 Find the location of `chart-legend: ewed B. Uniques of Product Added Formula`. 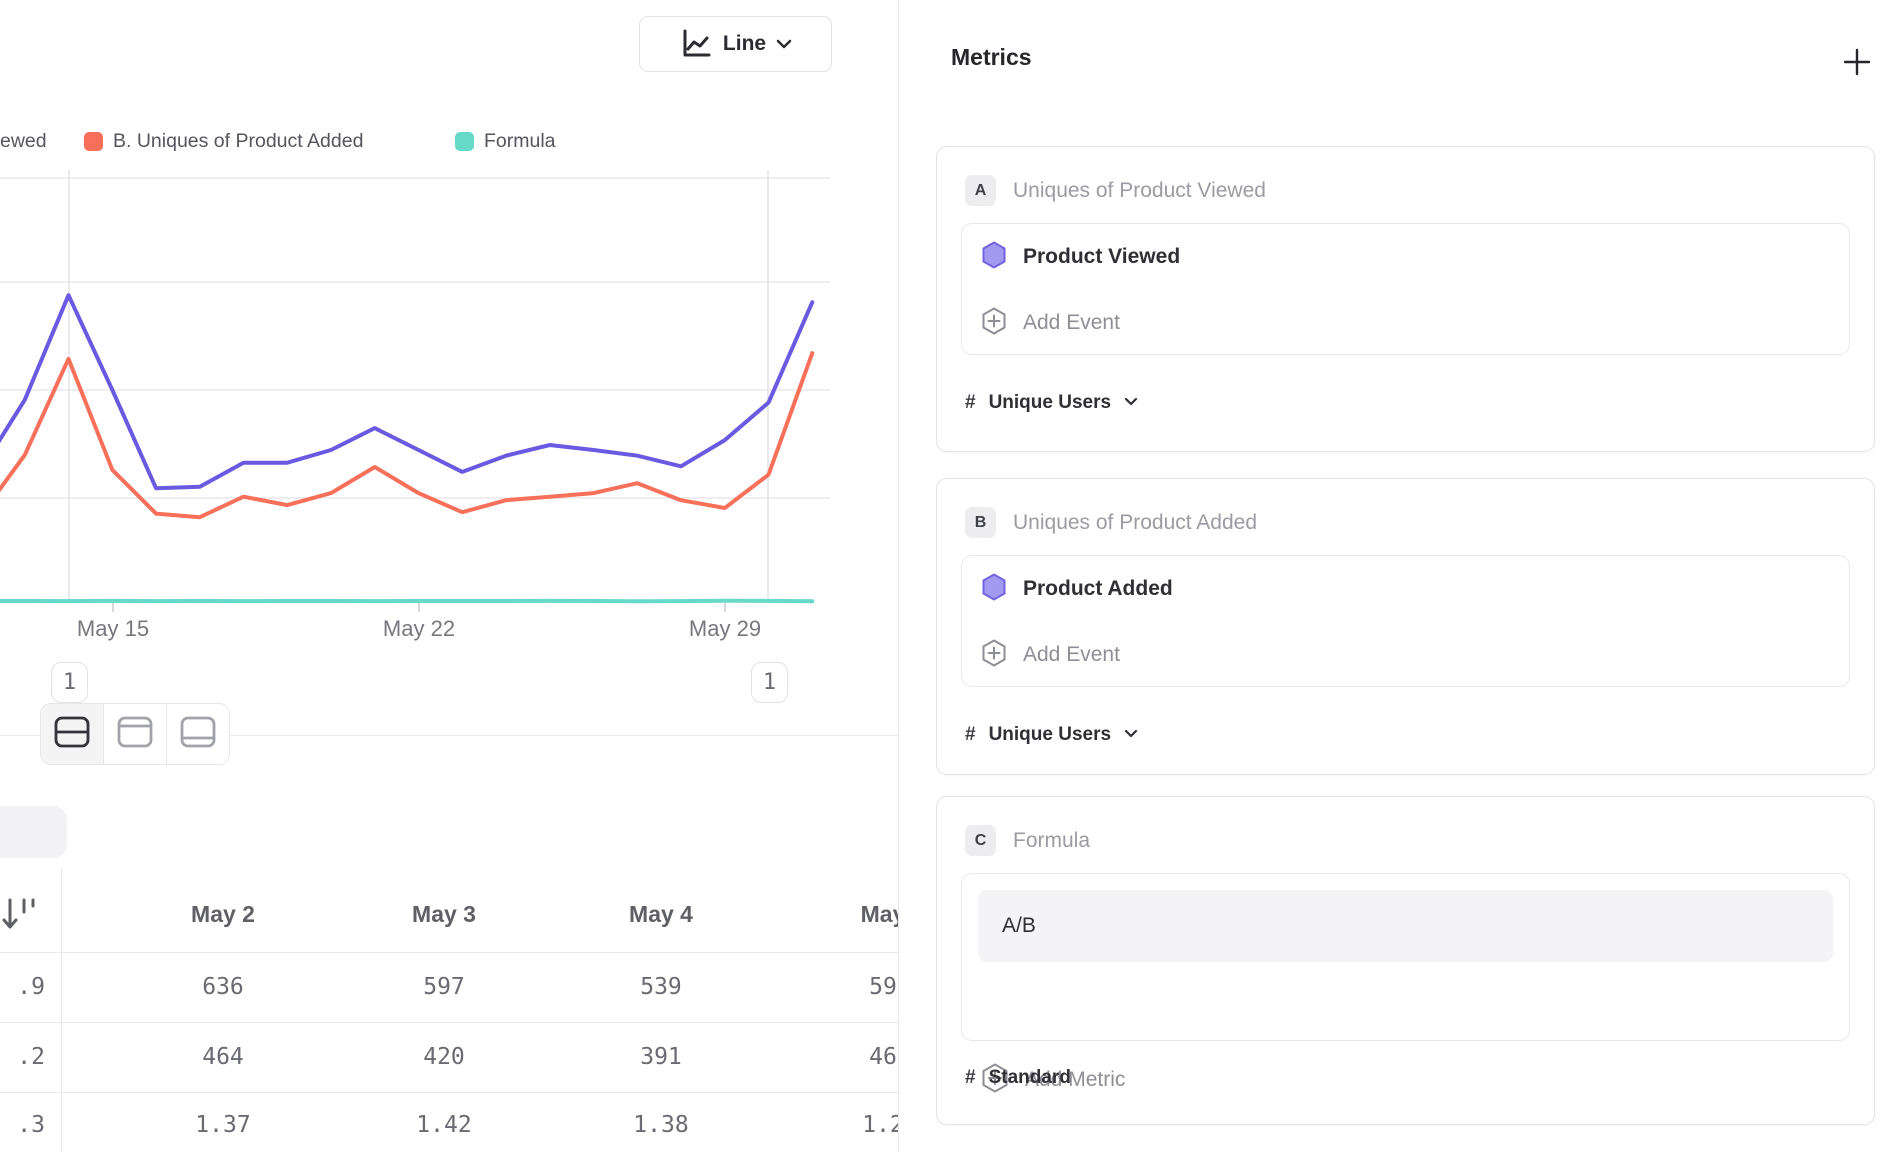

chart-legend: ewed B. Uniques of Product Added Formula is located at coordinates (449, 141).